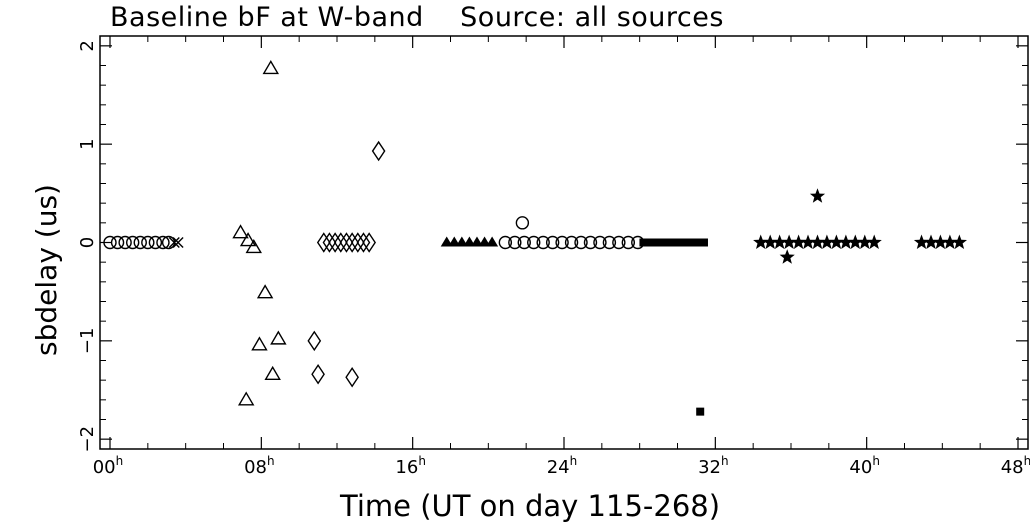 This screenshot has height=529, width=1030. Describe the element at coordinates (267, 17) in the screenshot. I see `chart-title-baseline: Baseline bF at W-band` at that location.